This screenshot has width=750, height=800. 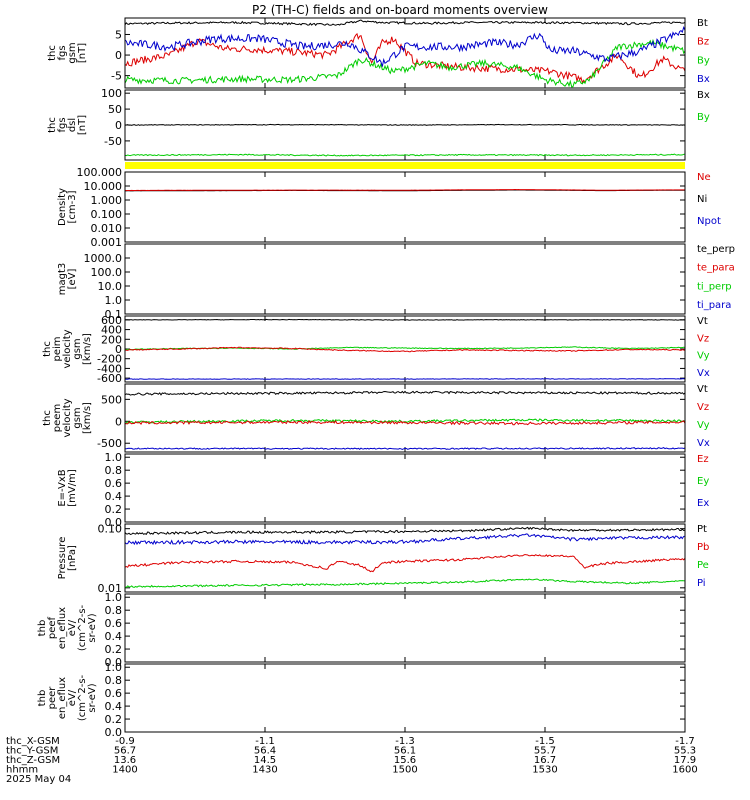 I want to click on y-axis-label-line: sr-eV), so click(x=92, y=627).